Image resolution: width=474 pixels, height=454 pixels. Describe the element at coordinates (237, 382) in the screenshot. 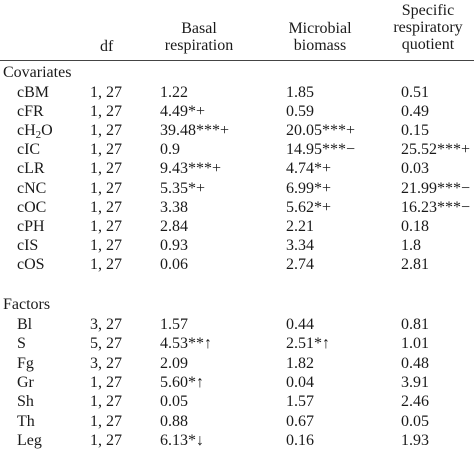

I see `table-row: Gr 1, 27 5.60*↑ 0.04 3.91` at that location.